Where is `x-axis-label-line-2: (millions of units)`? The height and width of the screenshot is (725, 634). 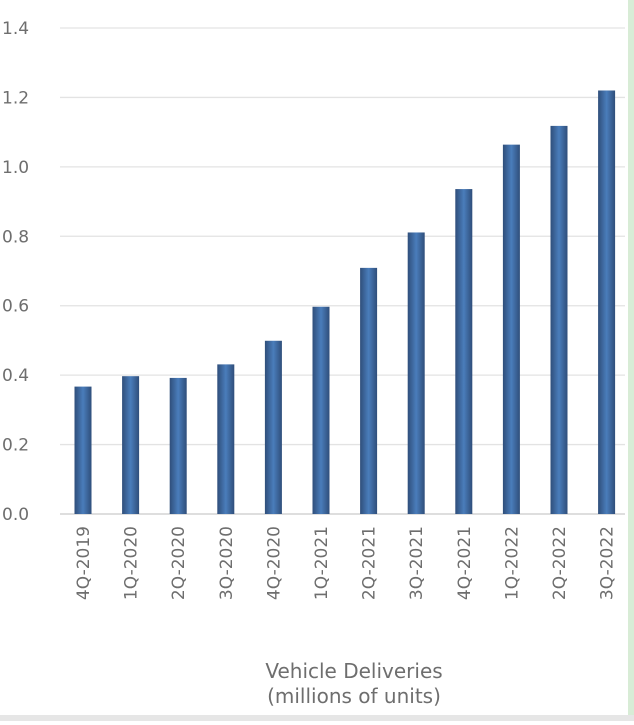 x-axis-label-line-2: (millions of units) is located at coordinates (354, 696).